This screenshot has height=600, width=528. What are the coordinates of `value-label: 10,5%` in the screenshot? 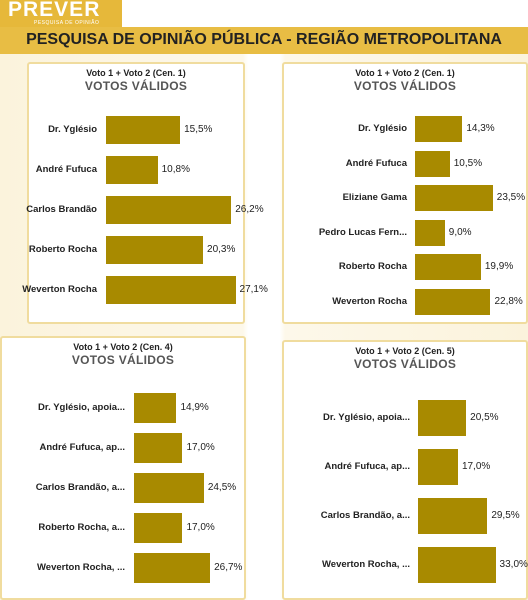 It's located at (468, 163).